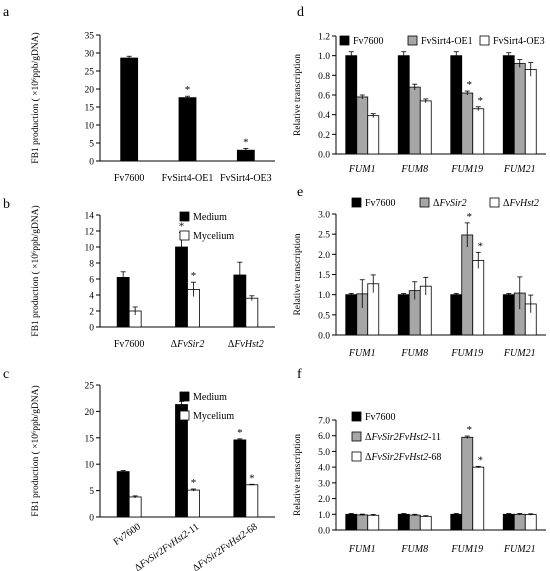 This screenshot has width=550, height=571. What do you see at coordinates (519, 41) in the screenshot?
I see `legend-label: FvSirt4-OE3` at bounding box center [519, 41].